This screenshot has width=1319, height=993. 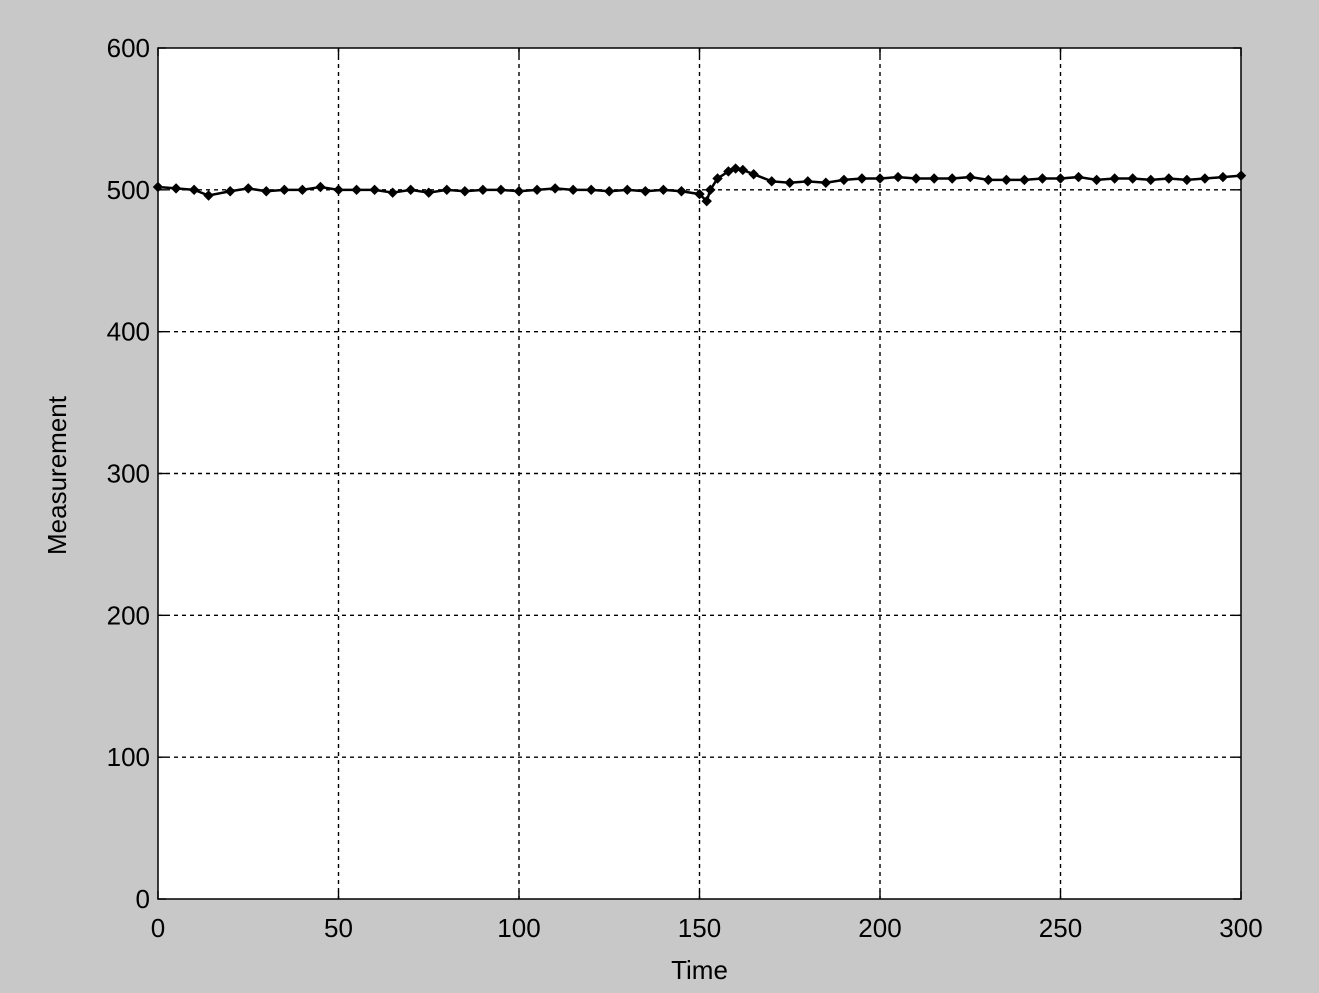 What do you see at coordinates (128, 190) in the screenshot?
I see `y-tick-label: 500` at bounding box center [128, 190].